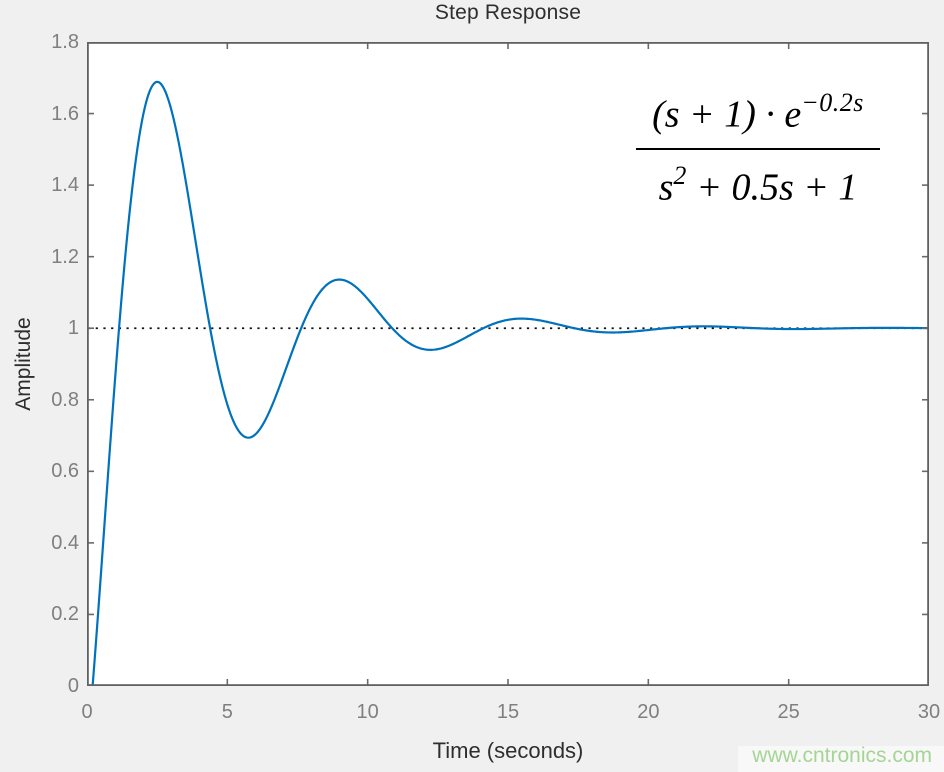  I want to click on y-tick-label: 1.2, so click(65, 256).